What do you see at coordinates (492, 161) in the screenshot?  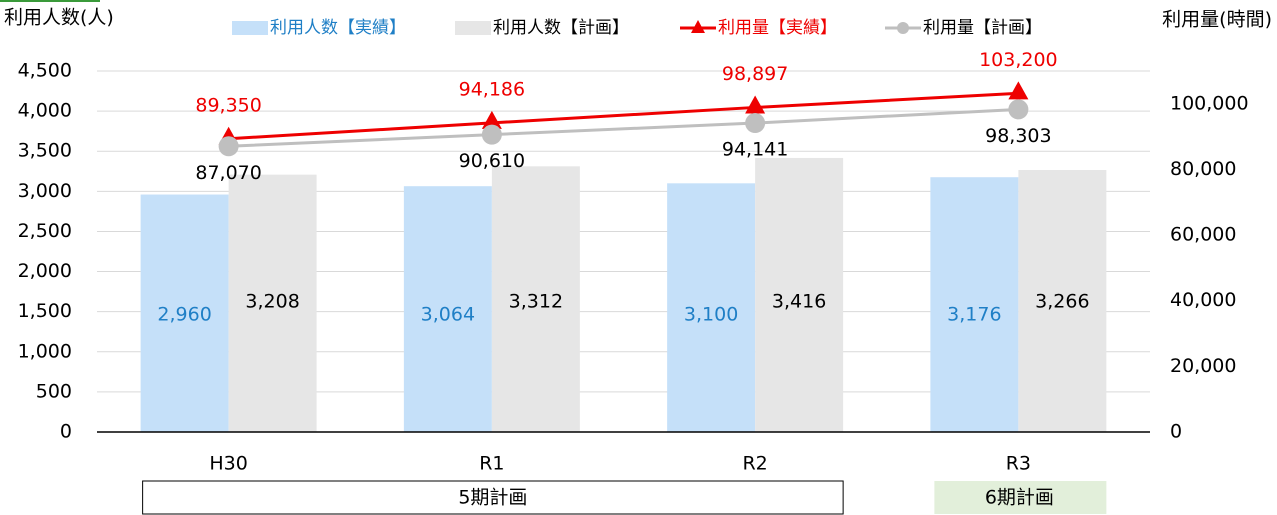 I see `line-value-label: 90,610` at bounding box center [492, 161].